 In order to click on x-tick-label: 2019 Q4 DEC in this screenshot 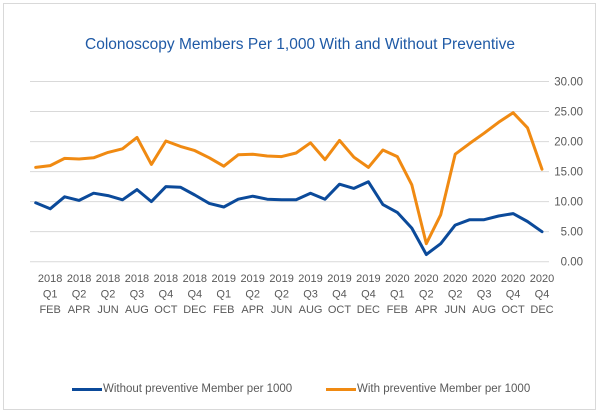, I will do `click(368, 294)`.